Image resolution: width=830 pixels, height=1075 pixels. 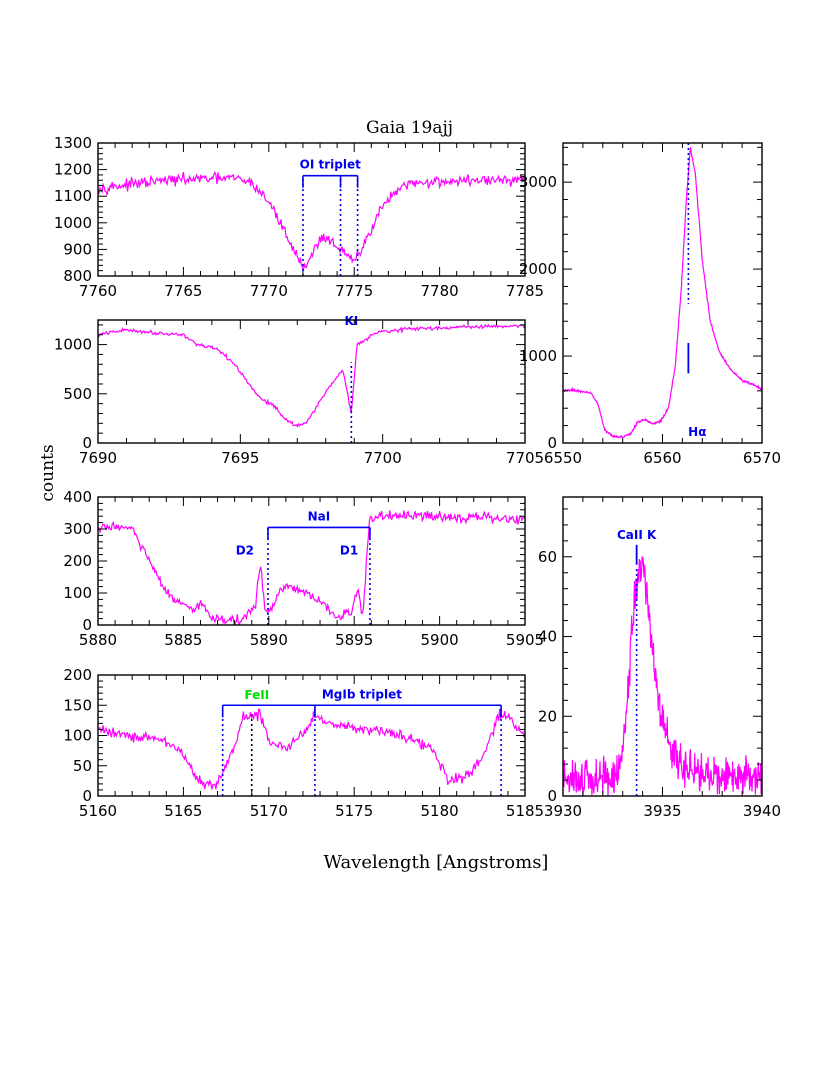 I want to click on x-tick-label: 5890, so click(x=269, y=640).